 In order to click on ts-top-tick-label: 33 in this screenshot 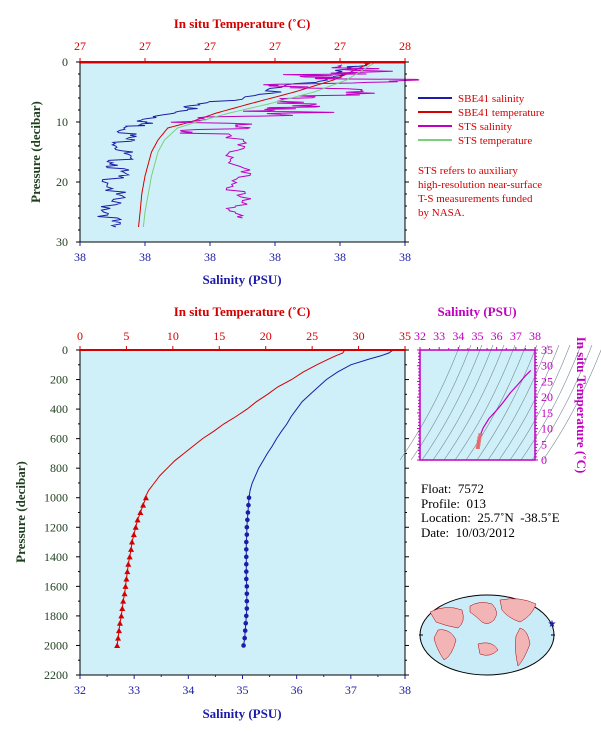, I will do `click(439, 336)`.